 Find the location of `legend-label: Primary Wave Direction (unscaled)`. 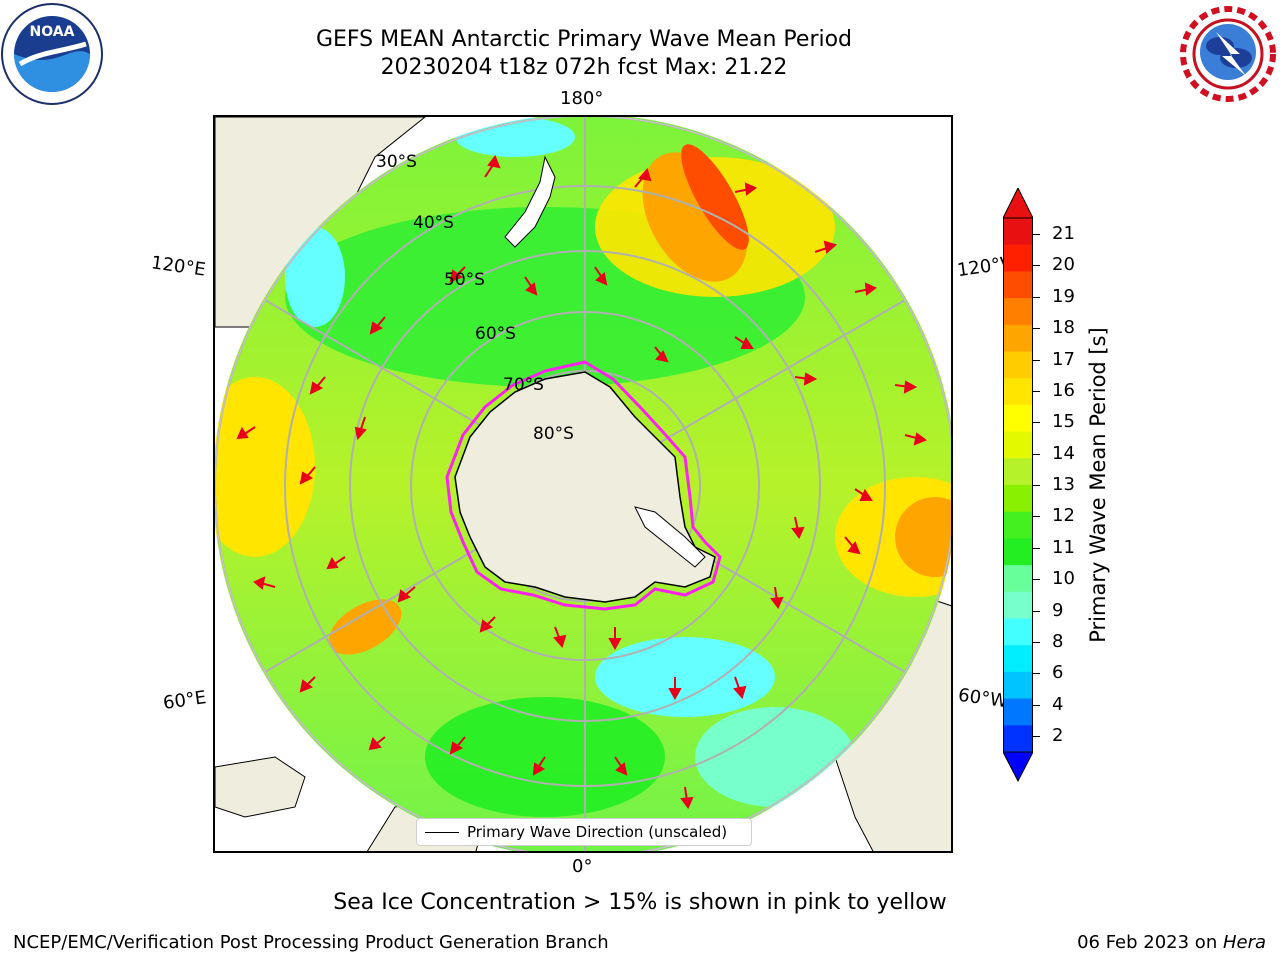

legend-label: Primary Wave Direction (unscaled) is located at coordinates (597, 832).